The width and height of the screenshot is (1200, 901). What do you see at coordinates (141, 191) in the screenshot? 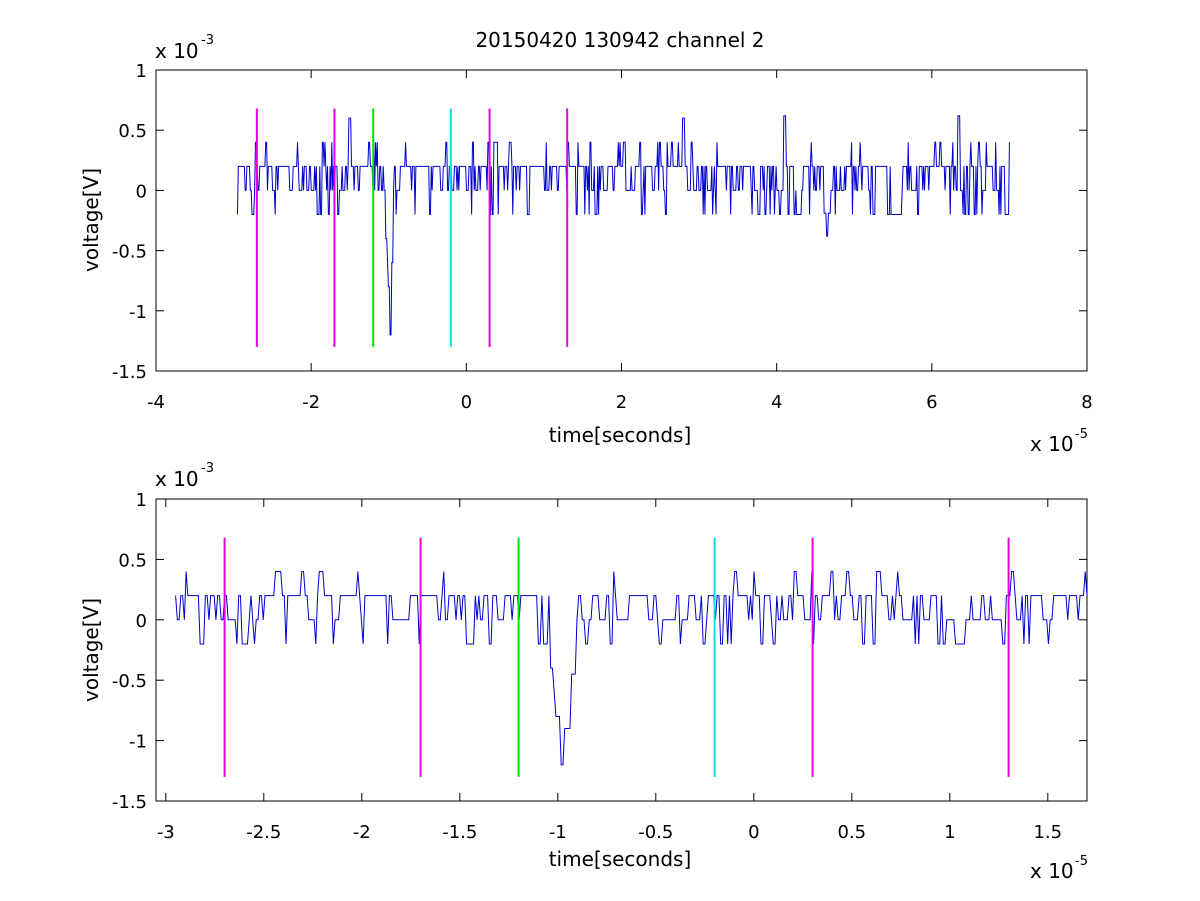
I see `top-y-tick-label: 0` at bounding box center [141, 191].